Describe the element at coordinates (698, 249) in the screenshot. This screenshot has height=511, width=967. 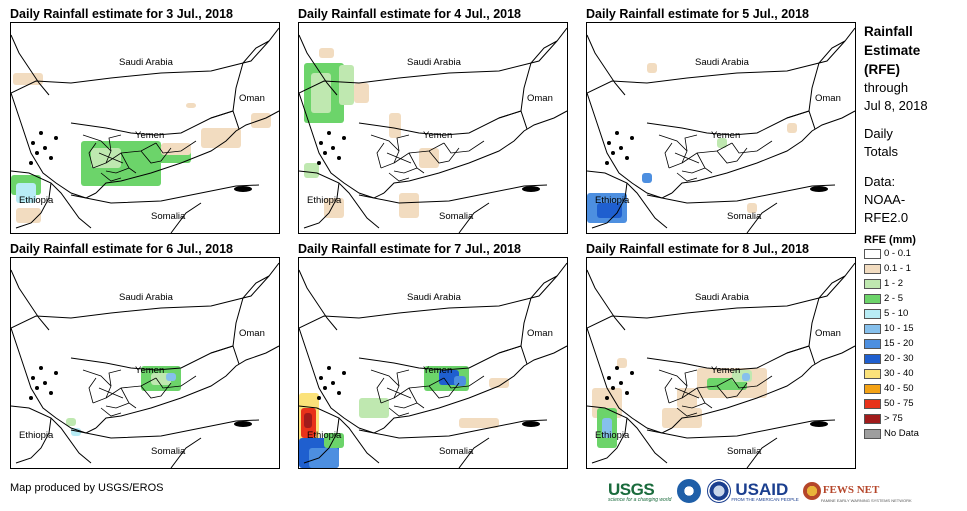
I see `panel-title: Daily Rainfall estimate for 8 Jul., 2018` at that location.